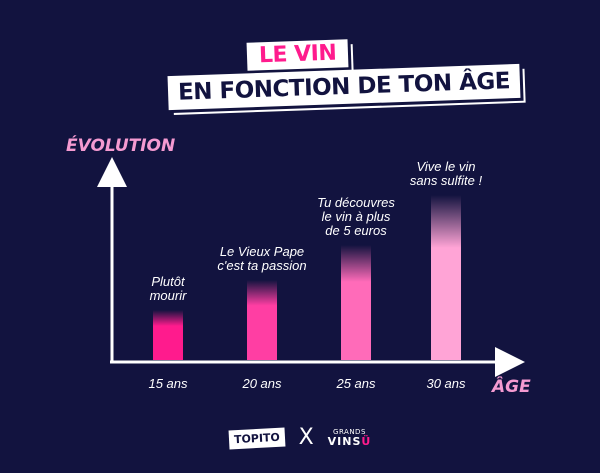 The image size is (600, 473). I want to click on bar-annotation-line: Plutôt, so click(168, 281).